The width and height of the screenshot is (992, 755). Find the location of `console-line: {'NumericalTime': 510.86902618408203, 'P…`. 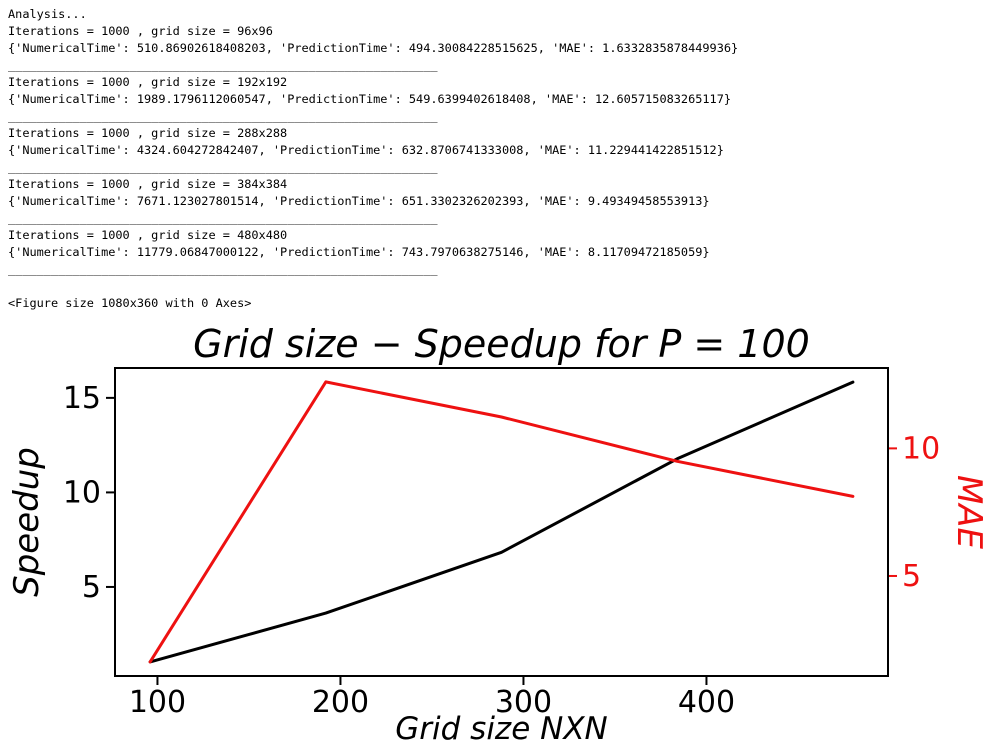

console-line: {'NumericalTime': 510.86902618408203, 'P… is located at coordinates (373, 48).